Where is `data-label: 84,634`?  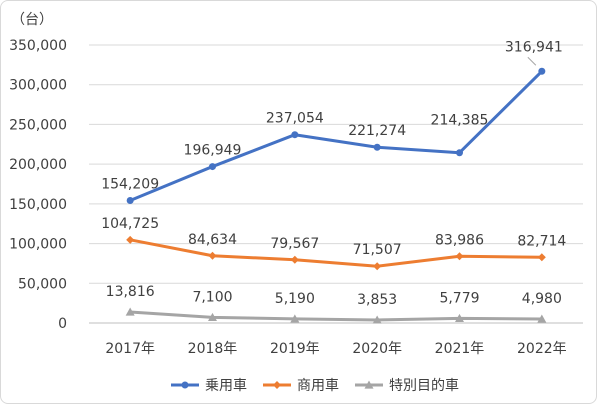
data-label: 84,634 is located at coordinates (212, 240).